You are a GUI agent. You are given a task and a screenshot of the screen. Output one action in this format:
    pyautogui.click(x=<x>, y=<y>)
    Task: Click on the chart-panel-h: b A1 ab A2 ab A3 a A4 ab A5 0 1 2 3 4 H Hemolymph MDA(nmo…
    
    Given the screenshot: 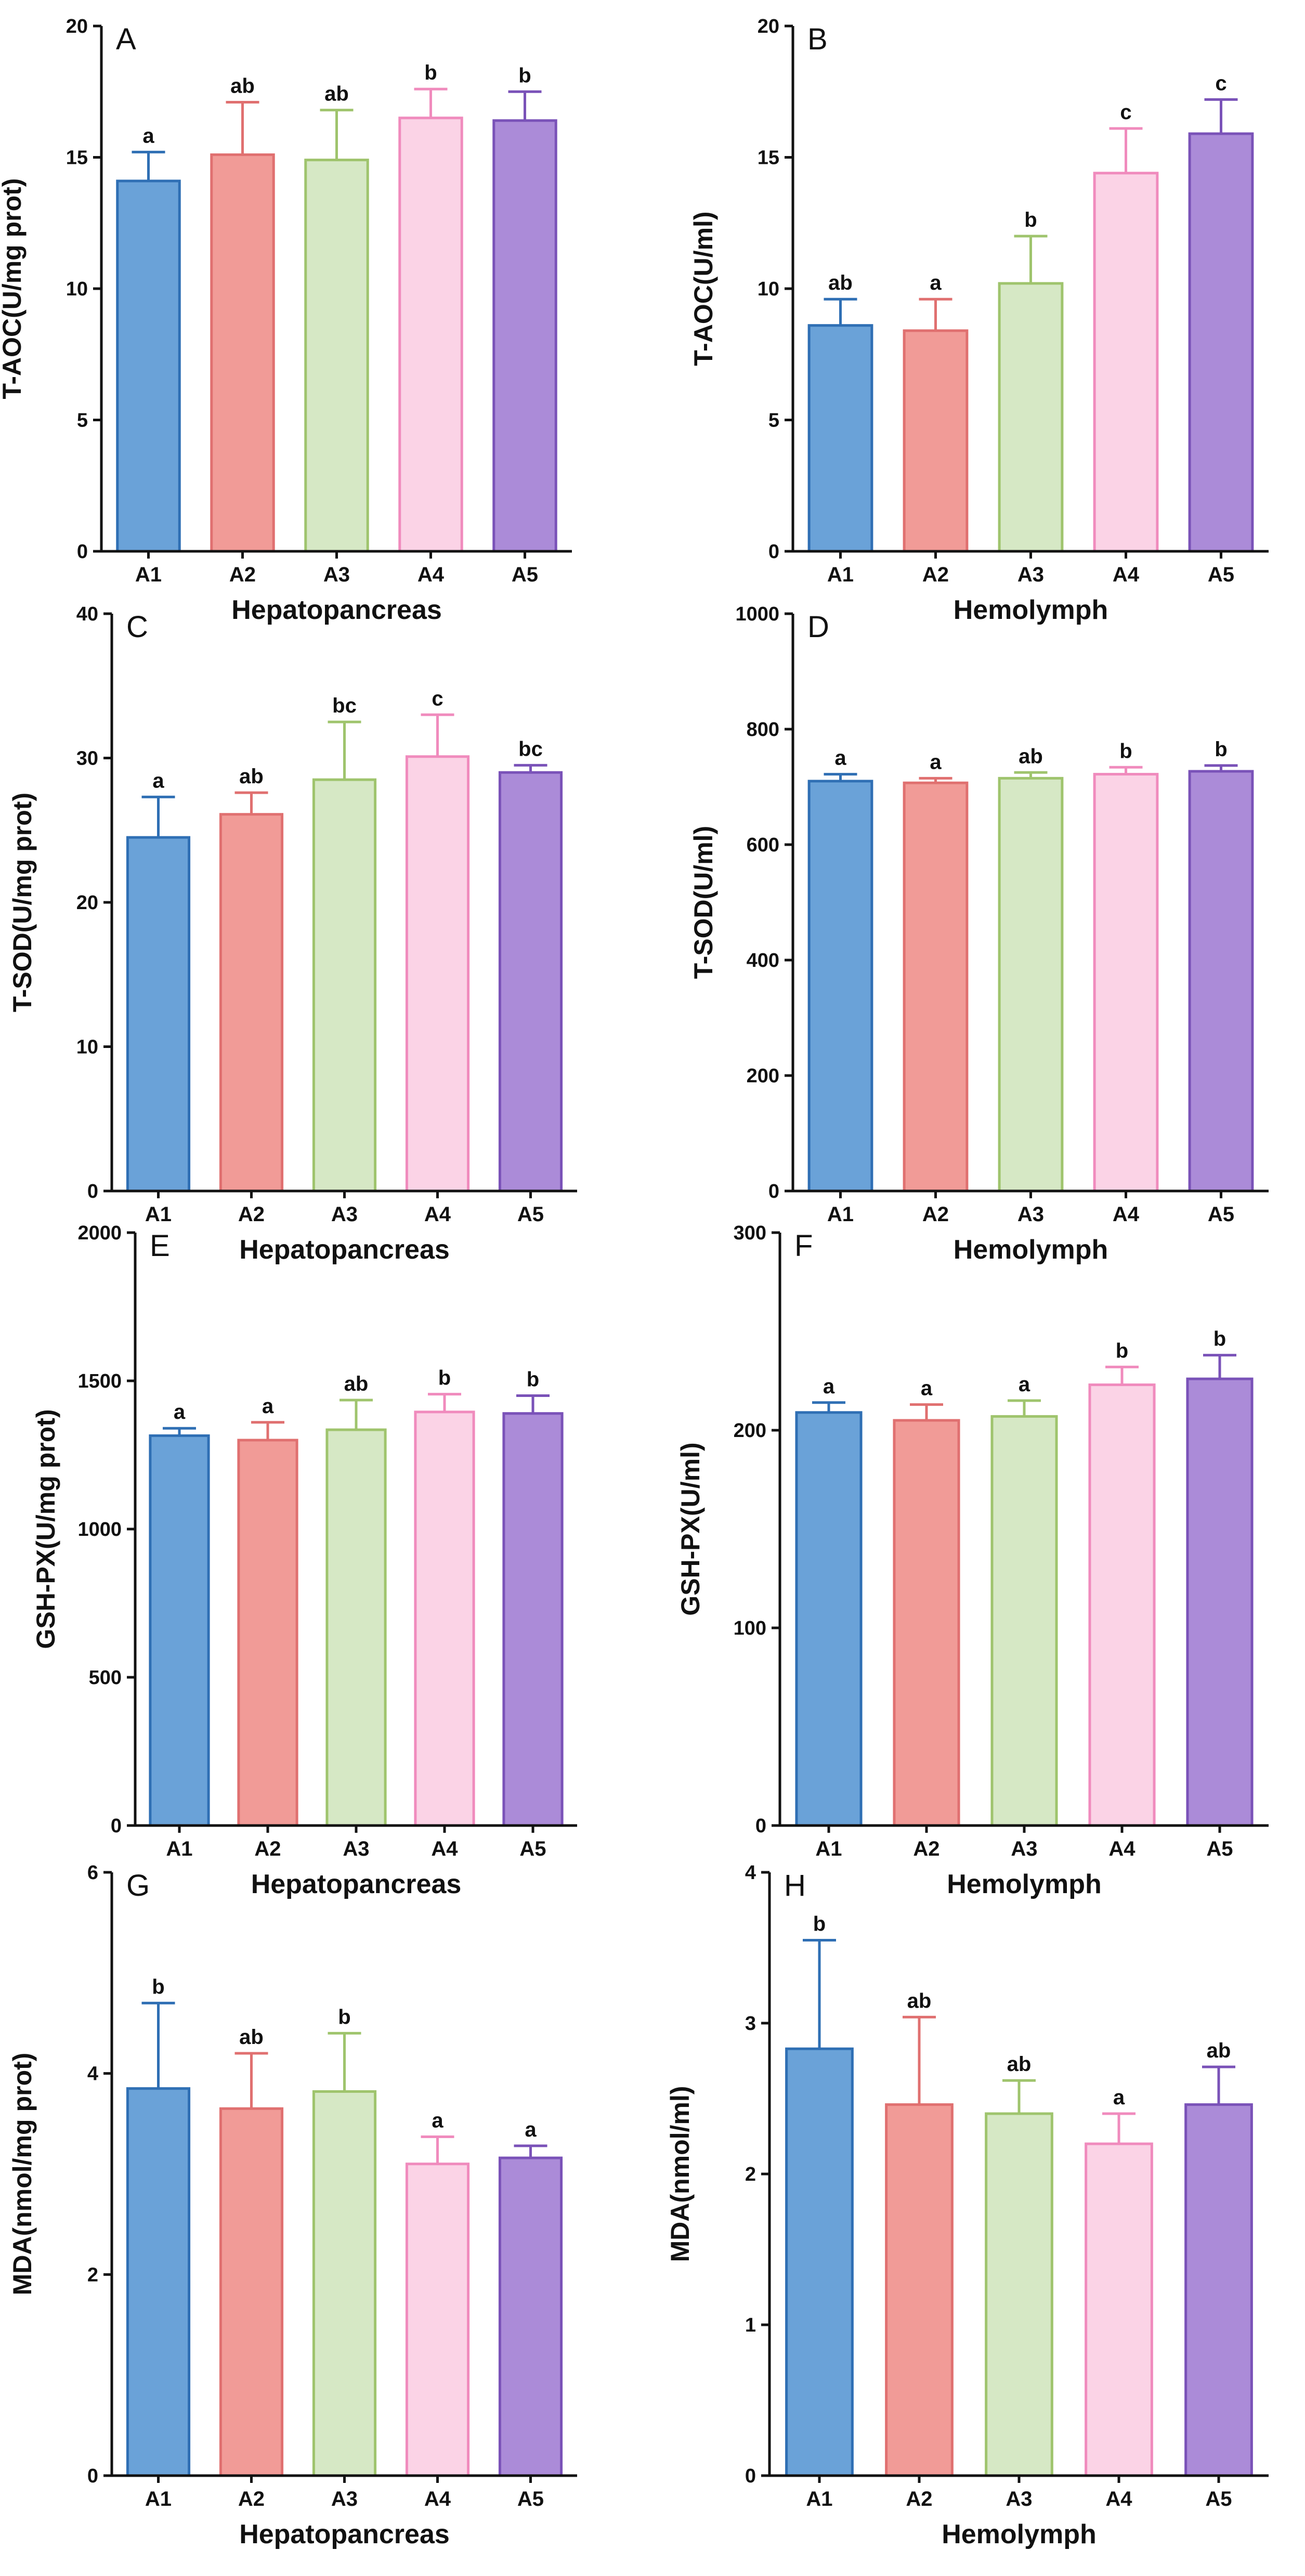 What is the action you would take?
    pyautogui.click(x=967, y=2206)
    